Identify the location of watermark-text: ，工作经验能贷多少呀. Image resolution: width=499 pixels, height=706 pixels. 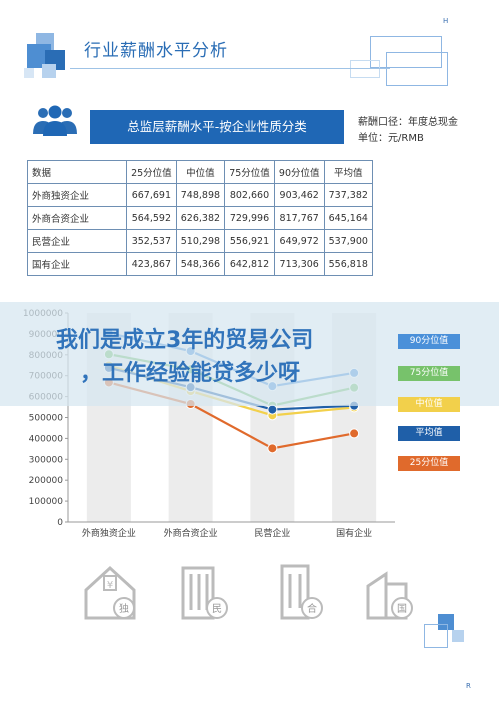
(190, 373).